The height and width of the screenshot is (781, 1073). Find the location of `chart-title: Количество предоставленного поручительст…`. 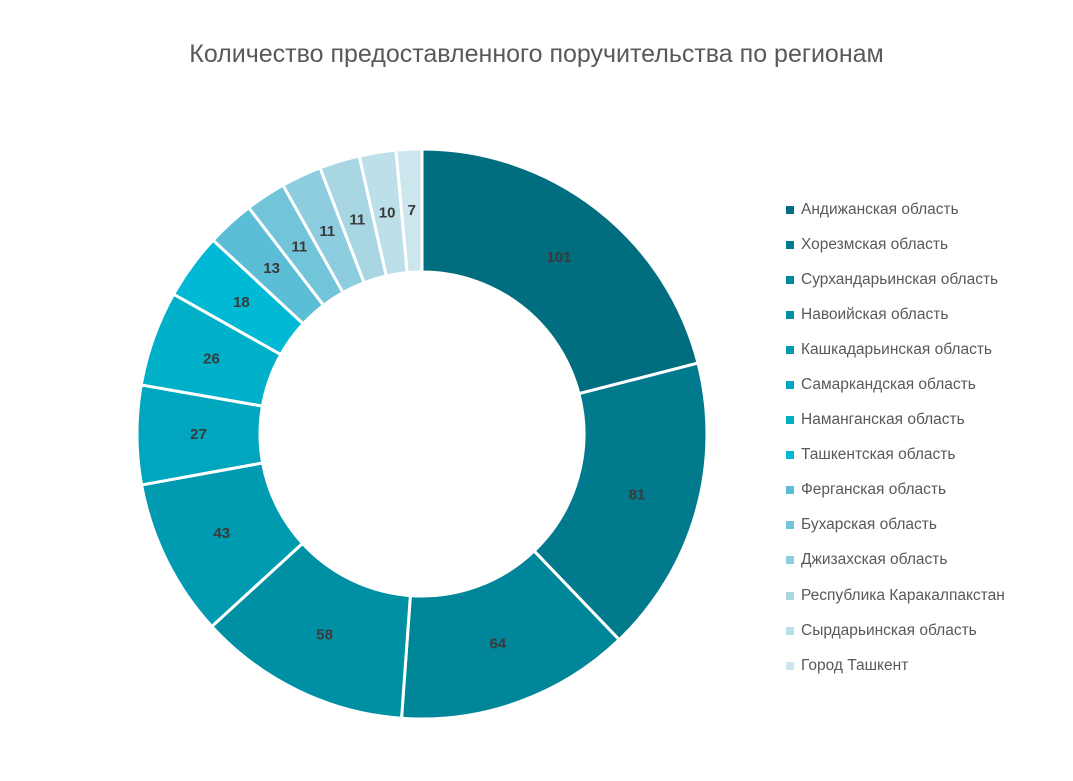

chart-title: Количество предоставленного поручительст… is located at coordinates (536, 54).